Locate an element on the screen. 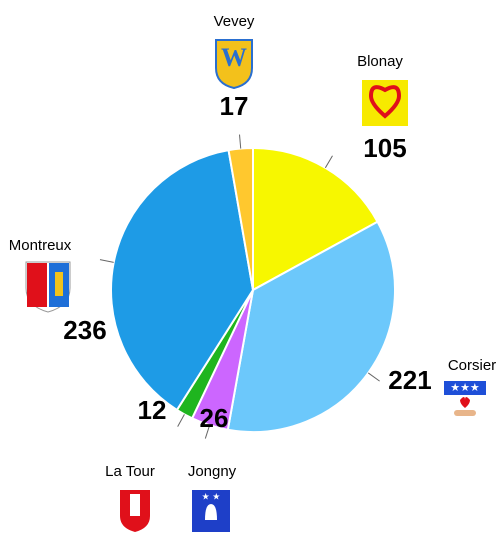 This screenshot has height=536, width=503. vevey-w: W is located at coordinates (234, 57).